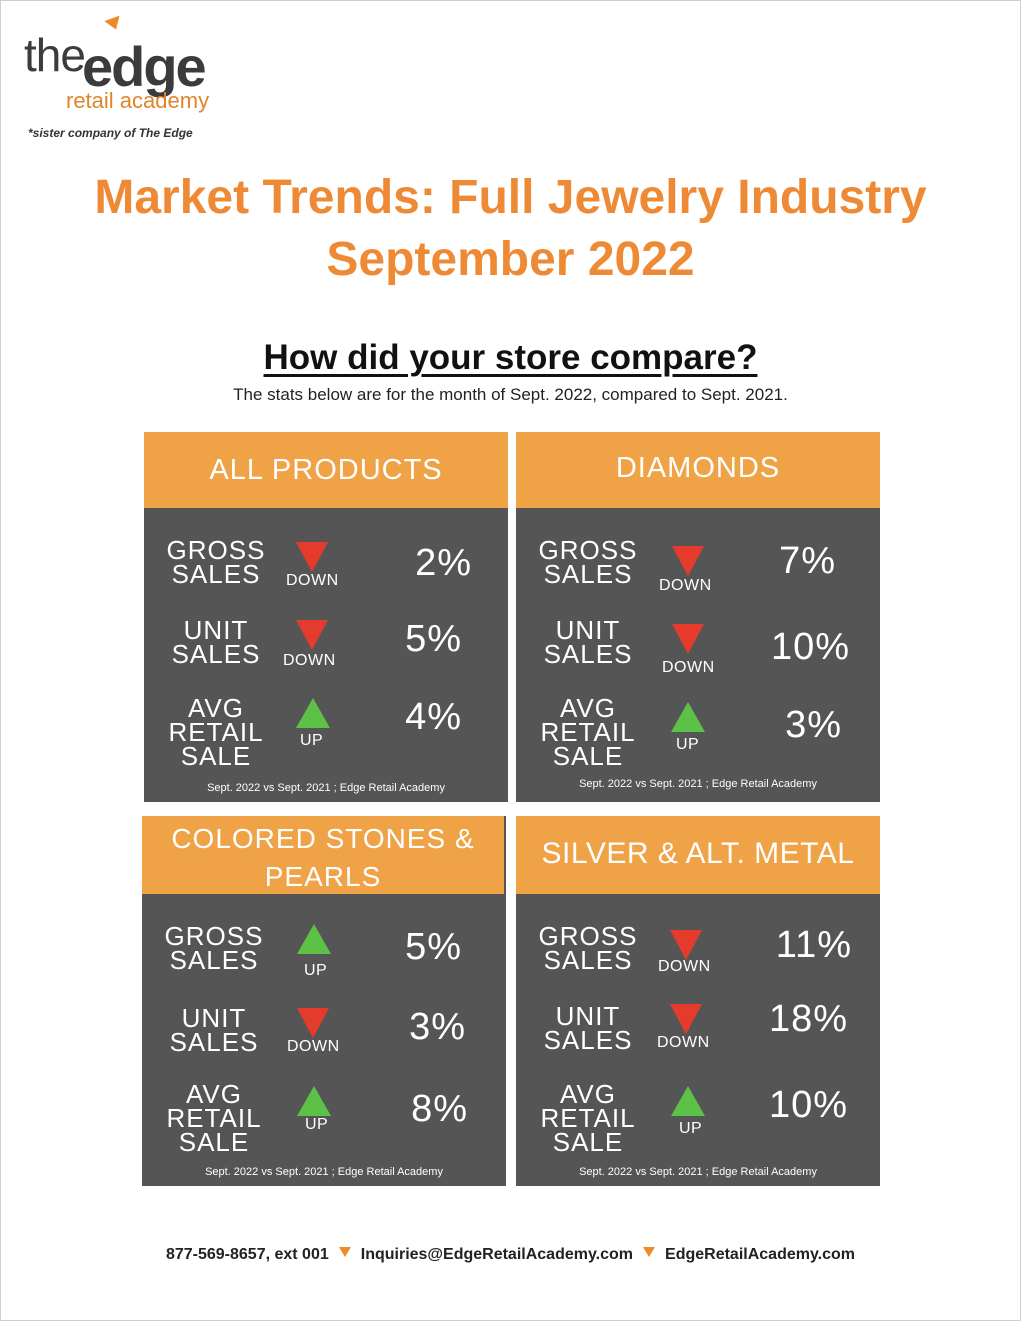 The width and height of the screenshot is (1021, 1321). Describe the element at coordinates (497, 1254) in the screenshot. I see `footer-email-link: Inquiries@EdgeRetailAcademy.com` at that location.